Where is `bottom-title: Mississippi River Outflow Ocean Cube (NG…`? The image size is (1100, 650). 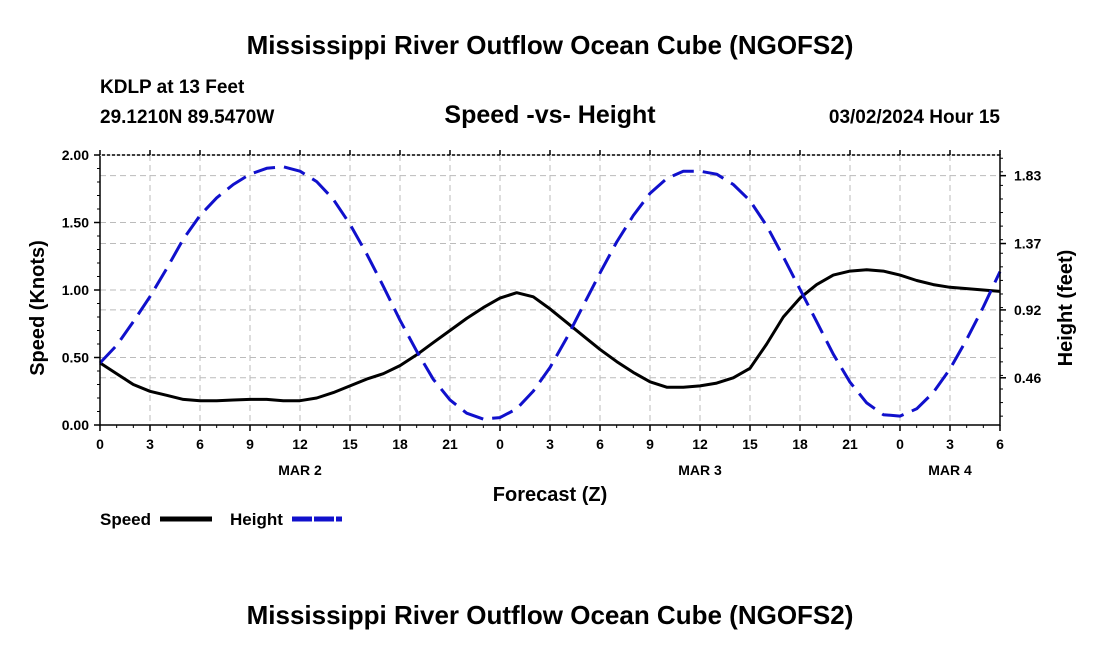 bottom-title: Mississippi River Outflow Ocean Cube (NG… is located at coordinates (550, 615).